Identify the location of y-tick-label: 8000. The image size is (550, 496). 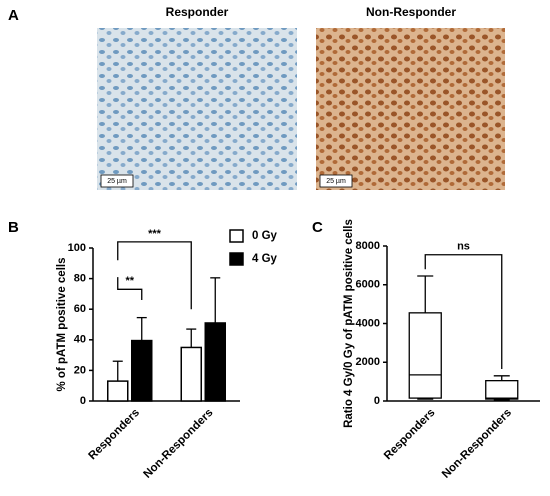
(368, 246).